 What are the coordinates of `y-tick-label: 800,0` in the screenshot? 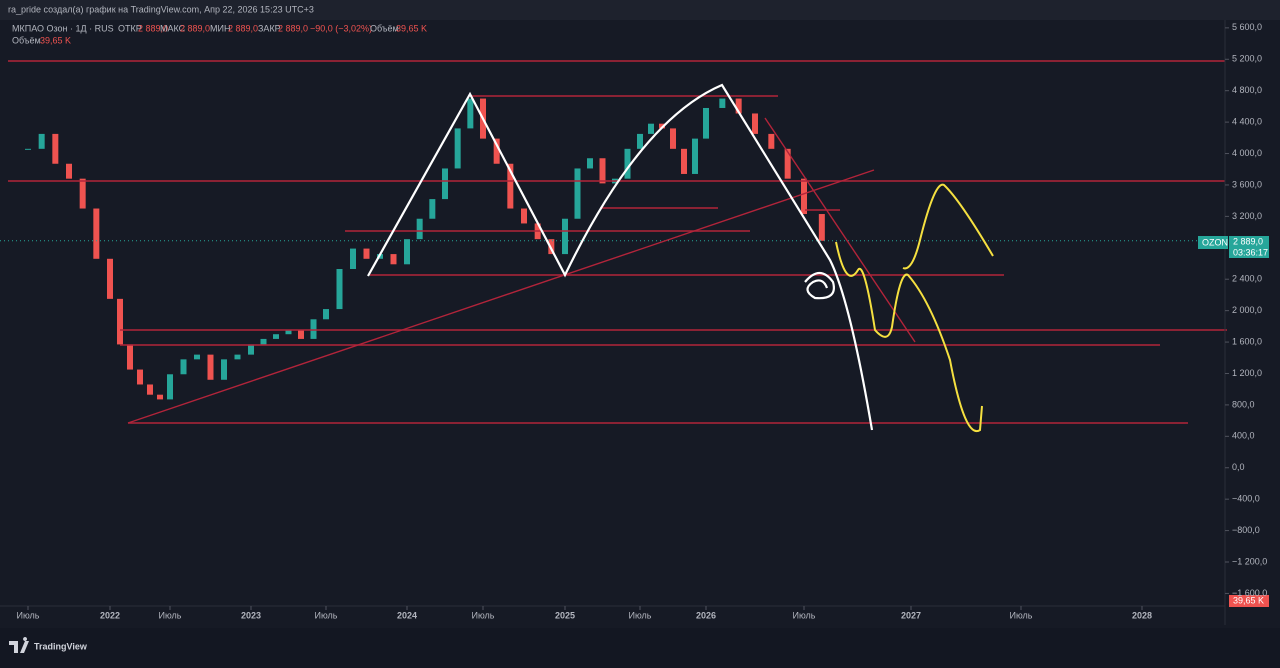 It's located at (1243, 404).